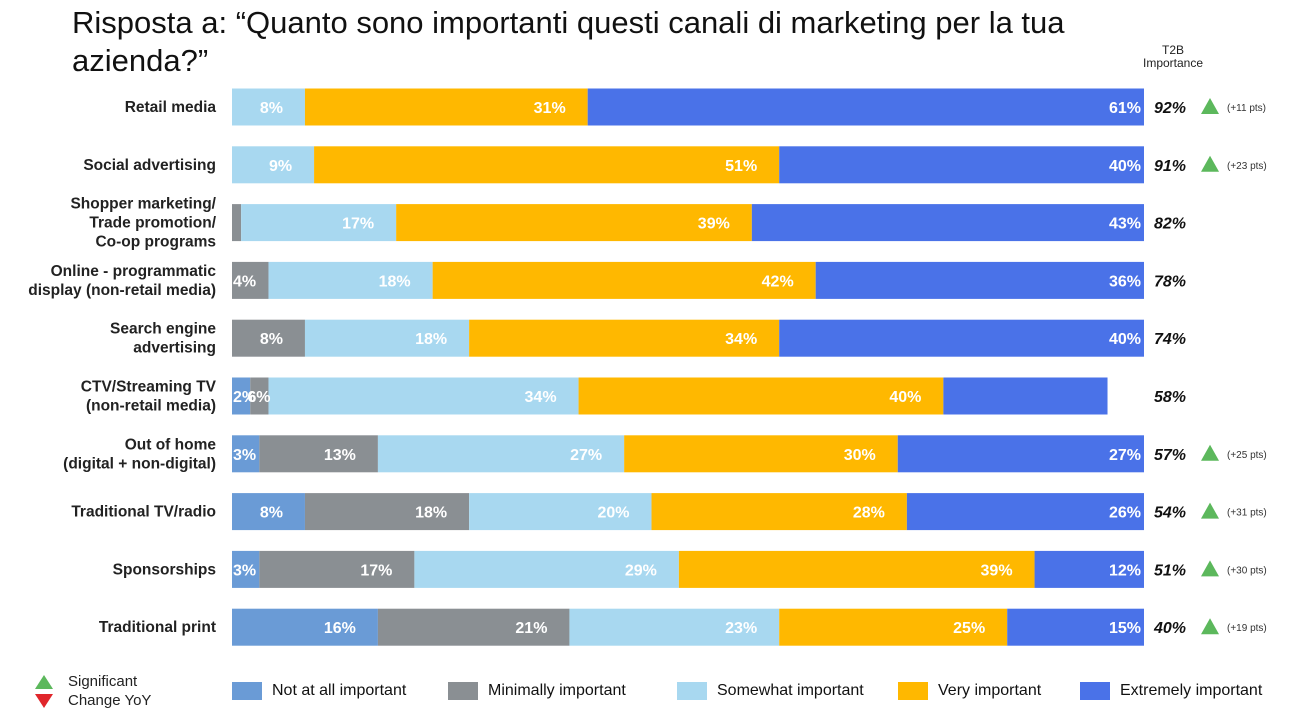 This screenshot has width=1292, height=727. What do you see at coordinates (152, 223) in the screenshot?
I see `category-label-line: Trade promotion/` at bounding box center [152, 223].